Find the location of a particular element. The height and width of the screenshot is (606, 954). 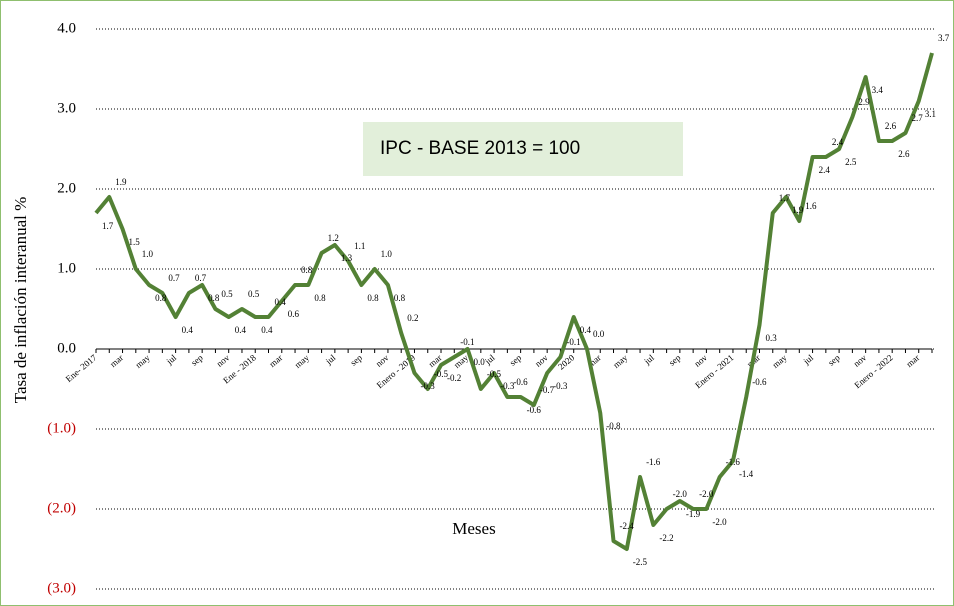

data-label: 3.1 is located at coordinates (930, 114).